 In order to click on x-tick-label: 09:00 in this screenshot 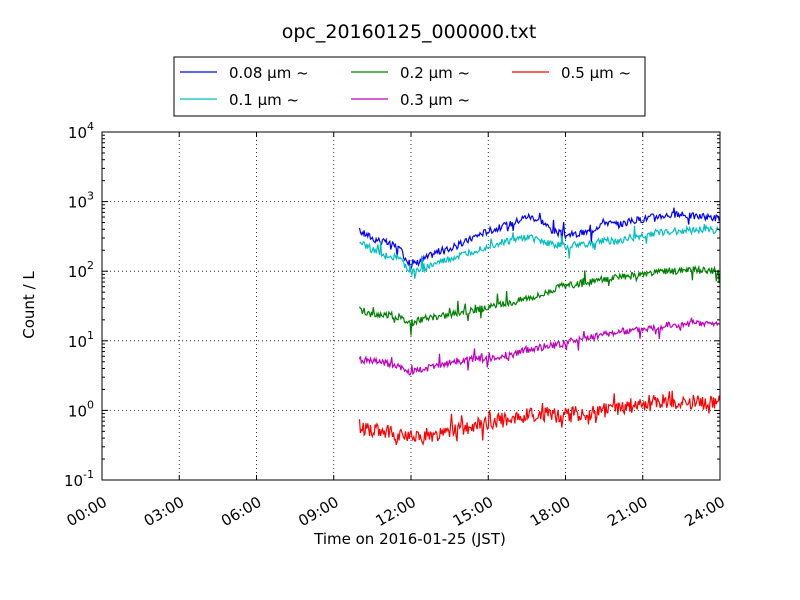, I will do `click(318, 511)`.